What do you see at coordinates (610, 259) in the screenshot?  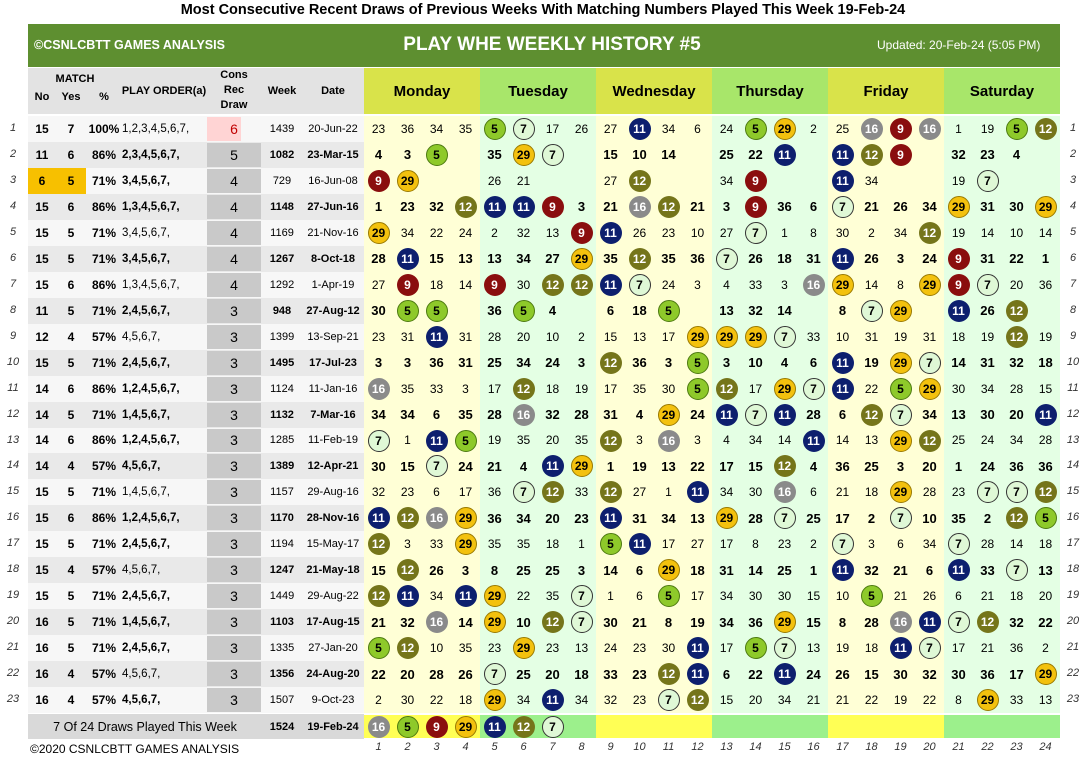 I see `draw-number: 35` at bounding box center [610, 259].